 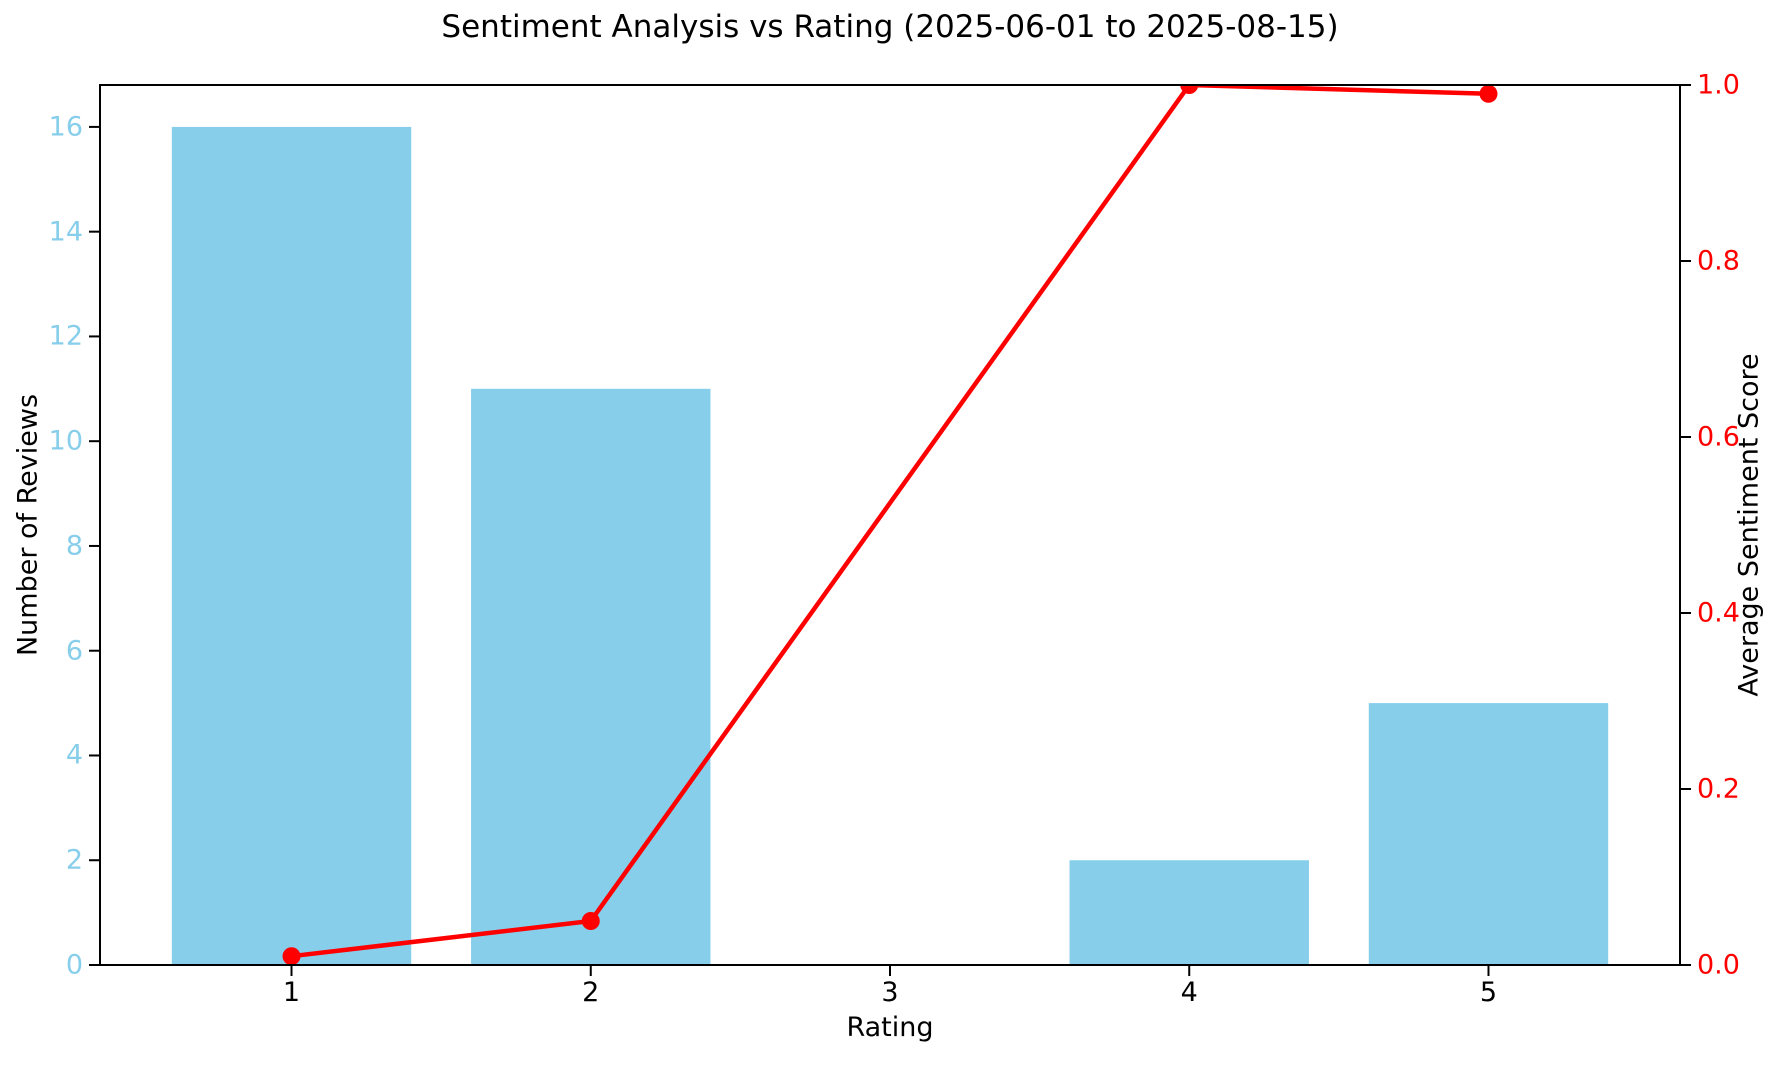 What do you see at coordinates (74, 755) in the screenshot?
I see `y-left-tick-label-4: 4` at bounding box center [74, 755].